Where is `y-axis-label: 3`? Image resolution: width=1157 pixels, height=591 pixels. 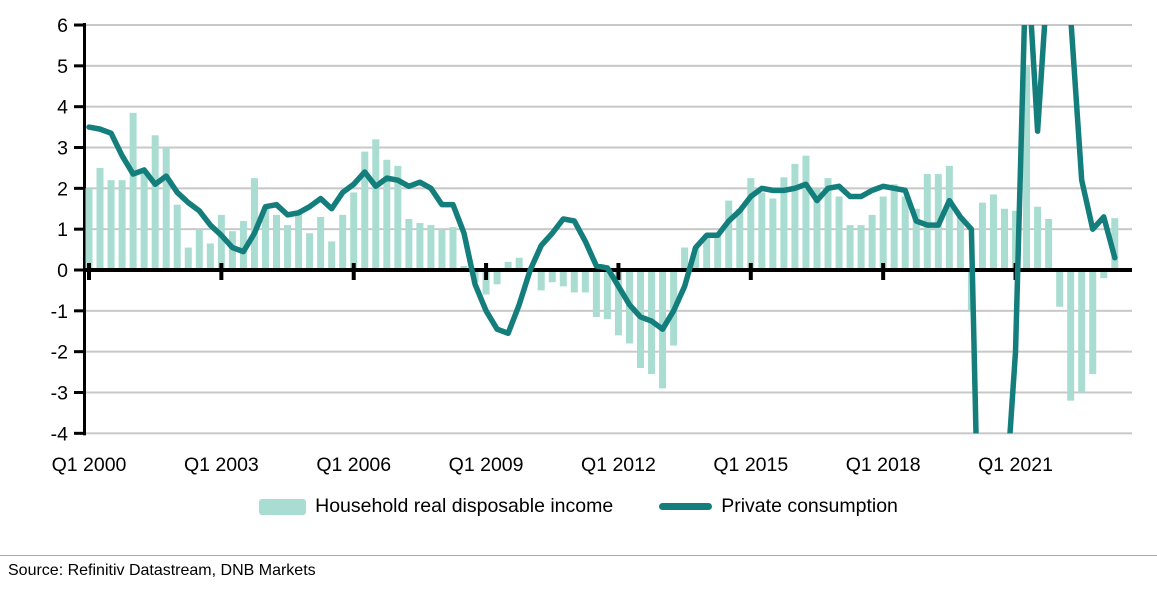 y-axis-label: 3 is located at coordinates (62, 149).